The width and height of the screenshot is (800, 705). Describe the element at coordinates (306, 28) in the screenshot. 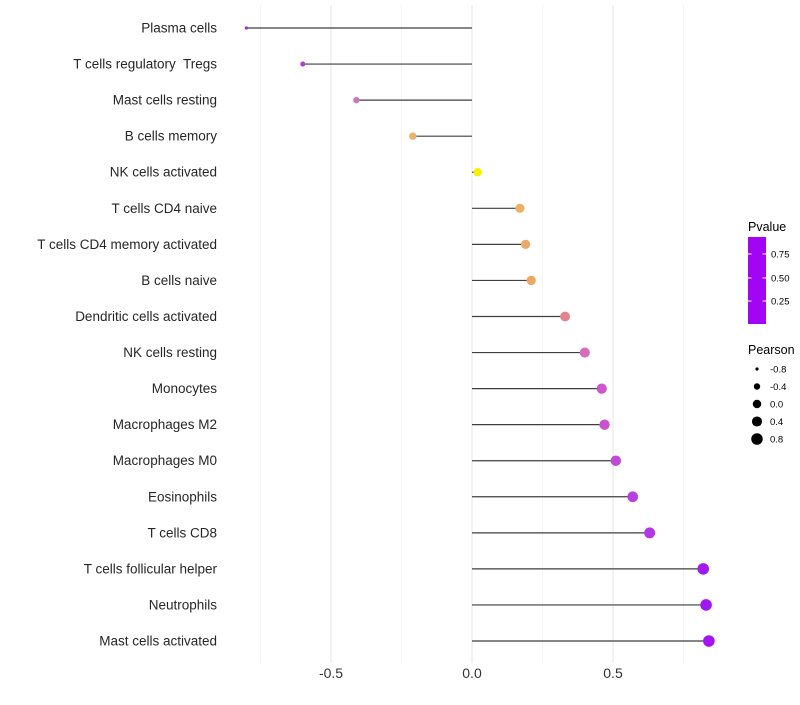

I see `lollipop-row: Plasma cells` at that location.